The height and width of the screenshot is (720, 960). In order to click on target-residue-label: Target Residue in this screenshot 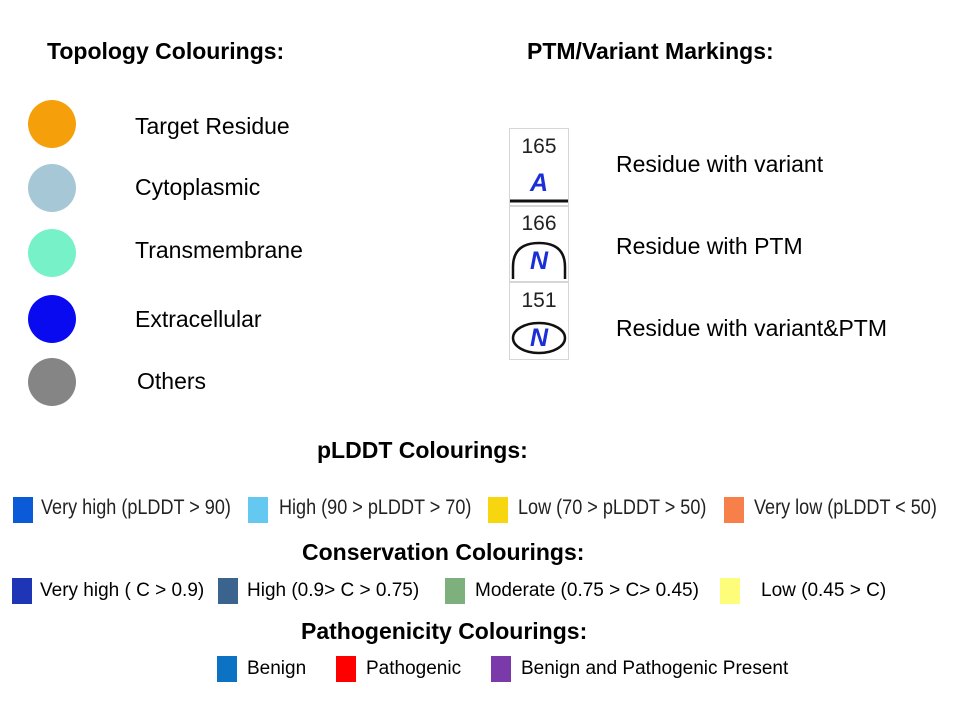, I will do `click(212, 126)`.